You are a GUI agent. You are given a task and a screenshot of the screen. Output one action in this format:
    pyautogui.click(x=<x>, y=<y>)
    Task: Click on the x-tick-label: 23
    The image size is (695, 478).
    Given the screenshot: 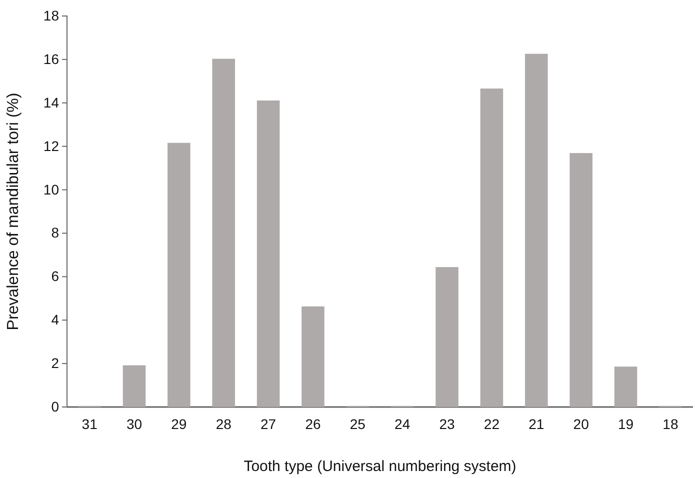 What is the action you would take?
    pyautogui.click(x=447, y=424)
    